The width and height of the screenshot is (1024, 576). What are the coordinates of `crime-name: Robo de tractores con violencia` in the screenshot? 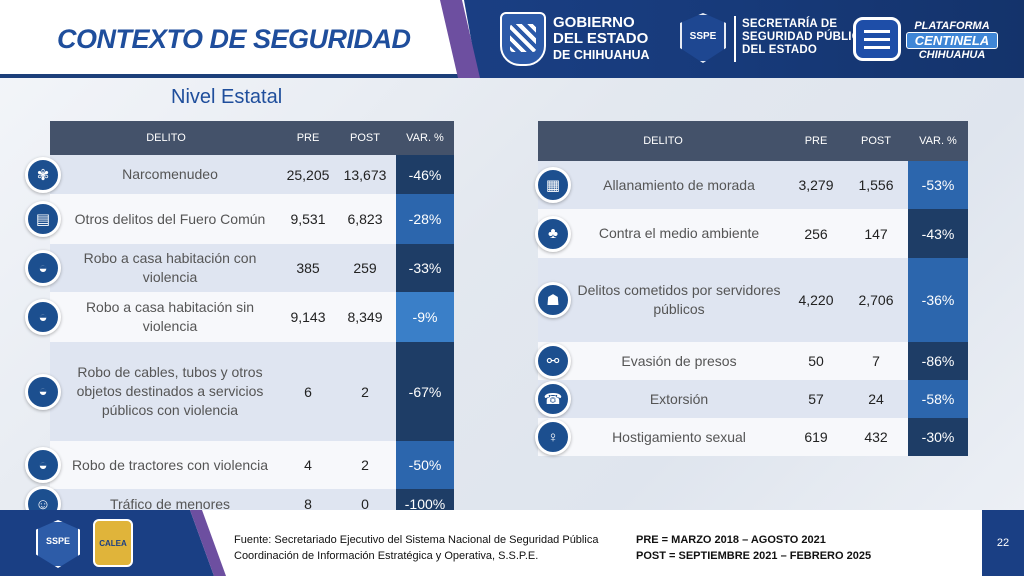 It's located at (170, 464).